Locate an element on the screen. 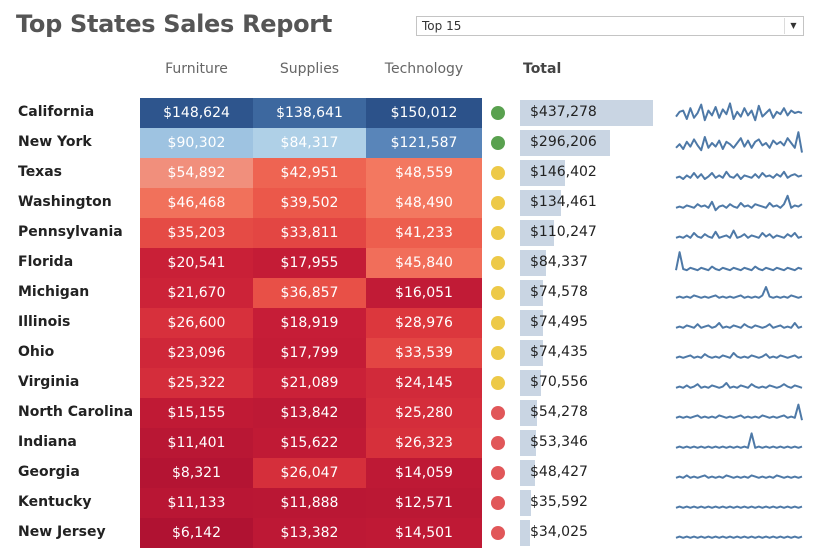  total-value: $35,592 is located at coordinates (559, 502).